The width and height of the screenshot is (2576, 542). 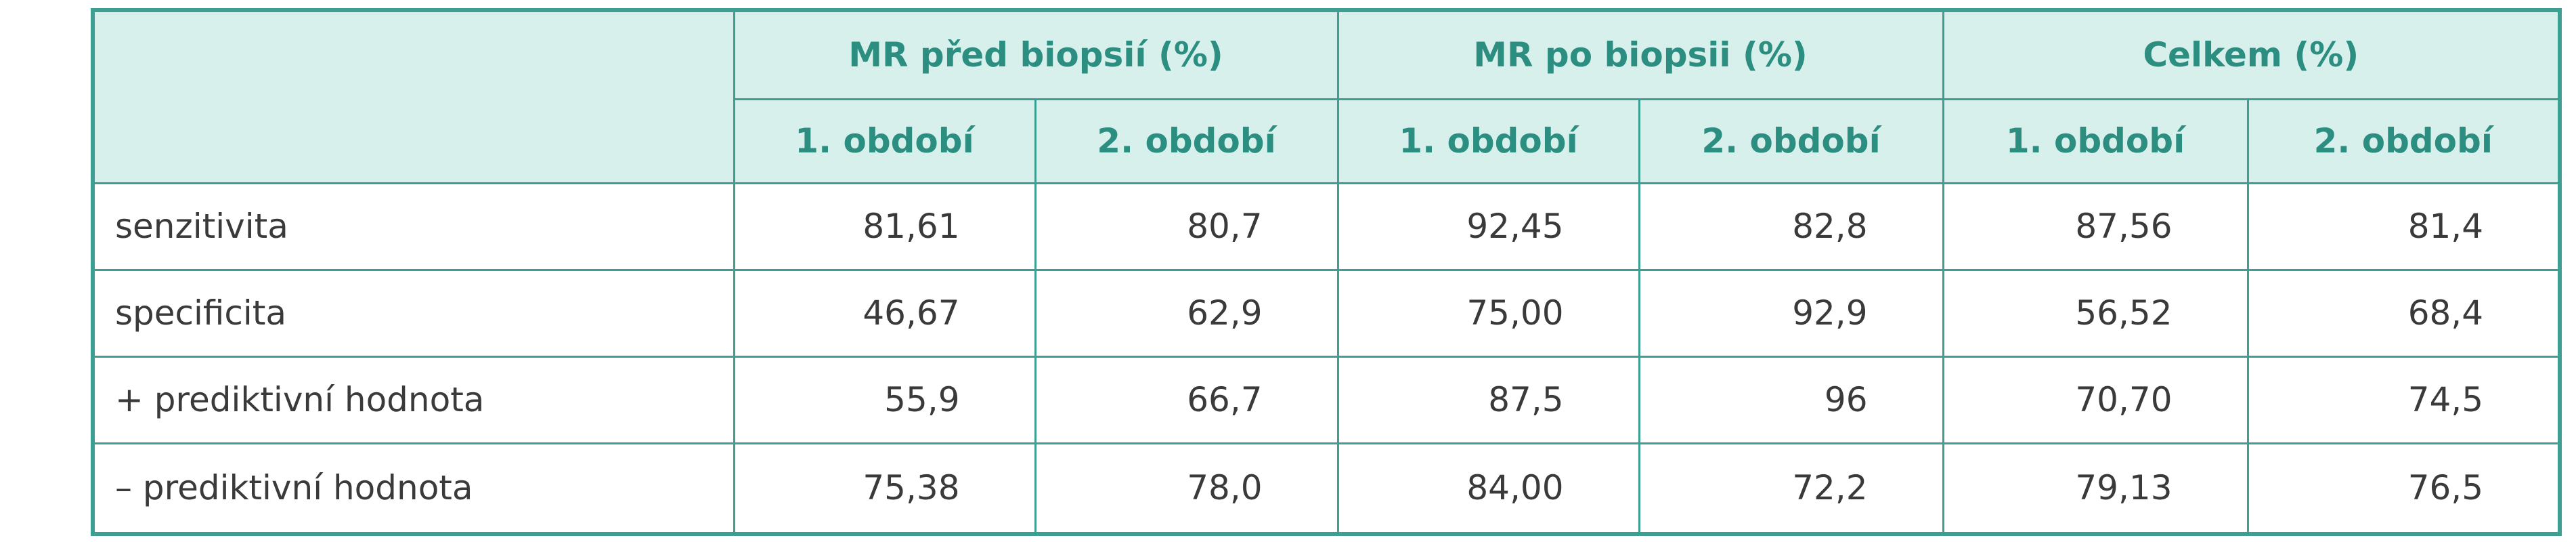 What do you see at coordinates (2403, 399) in the screenshot?
I see `cell: 74,5` at bounding box center [2403, 399].